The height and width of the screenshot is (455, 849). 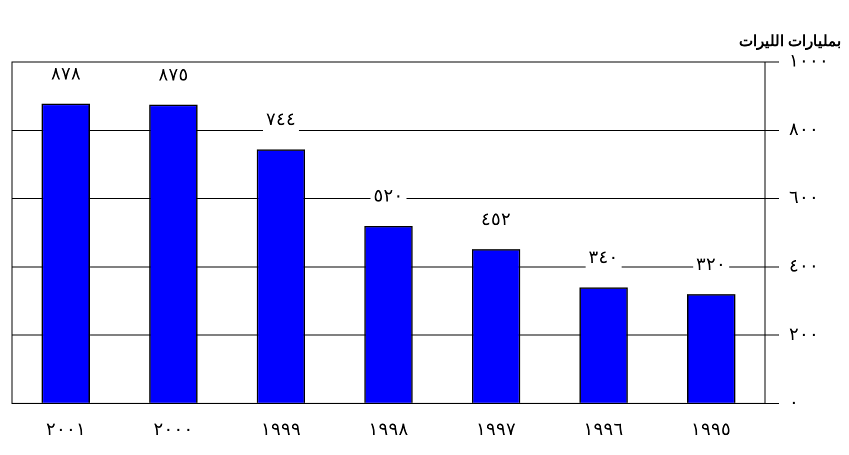 I want to click on y-tick-label: ١٠٠٠, so click(x=809, y=61).